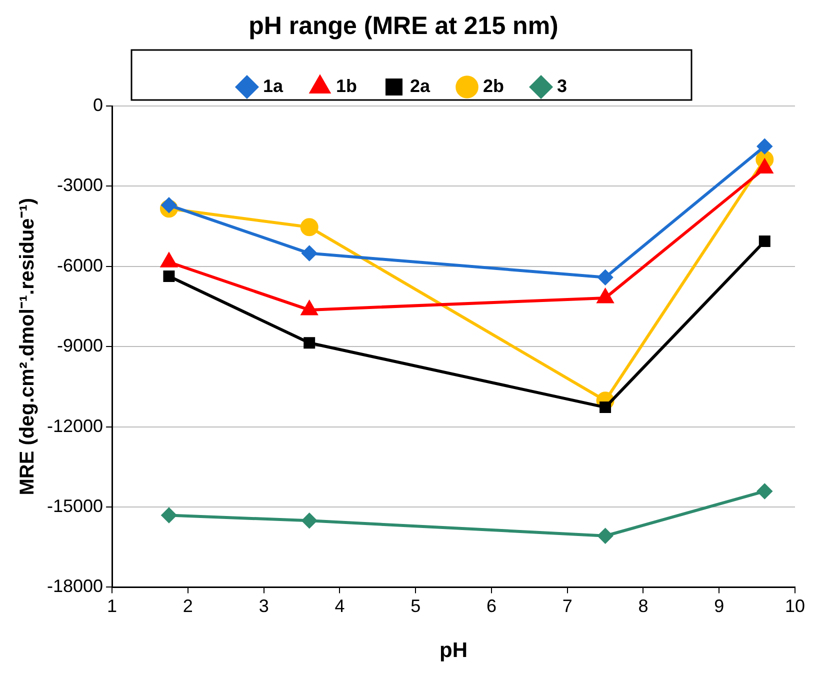 The image size is (823, 677). What do you see at coordinates (187, 606) in the screenshot?
I see `x-tick-label: 2` at bounding box center [187, 606].